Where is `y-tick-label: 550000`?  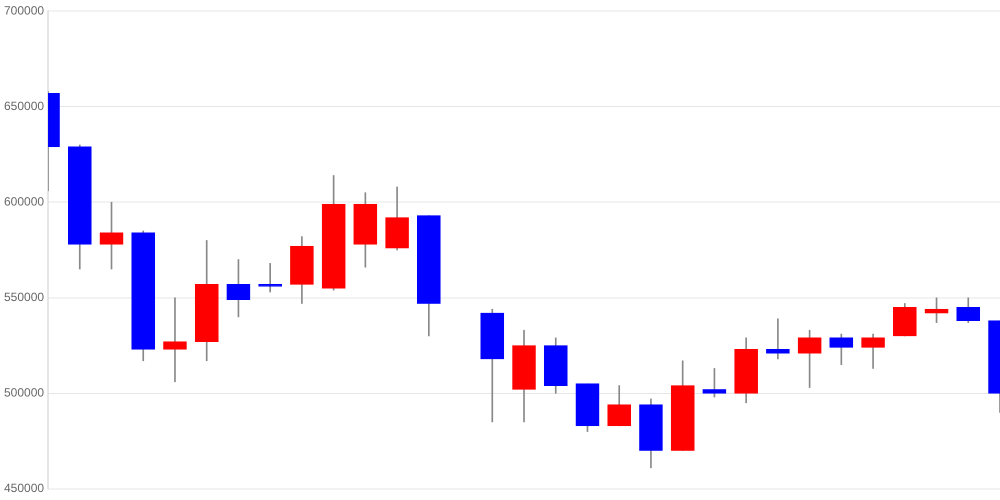 y-tick-label: 550000 is located at coordinates (24, 297).